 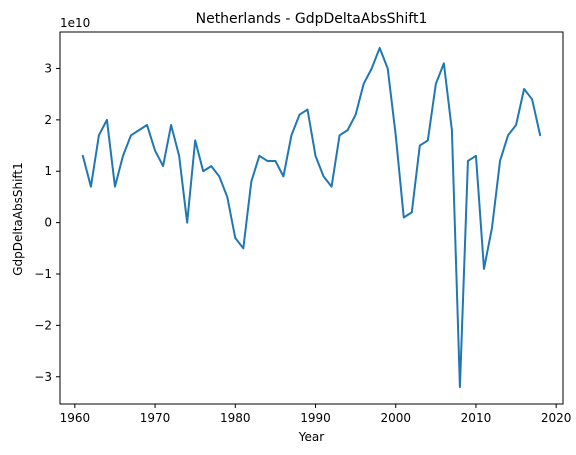 What do you see at coordinates (476, 418) in the screenshot?
I see `x-tick-label: 2010` at bounding box center [476, 418].